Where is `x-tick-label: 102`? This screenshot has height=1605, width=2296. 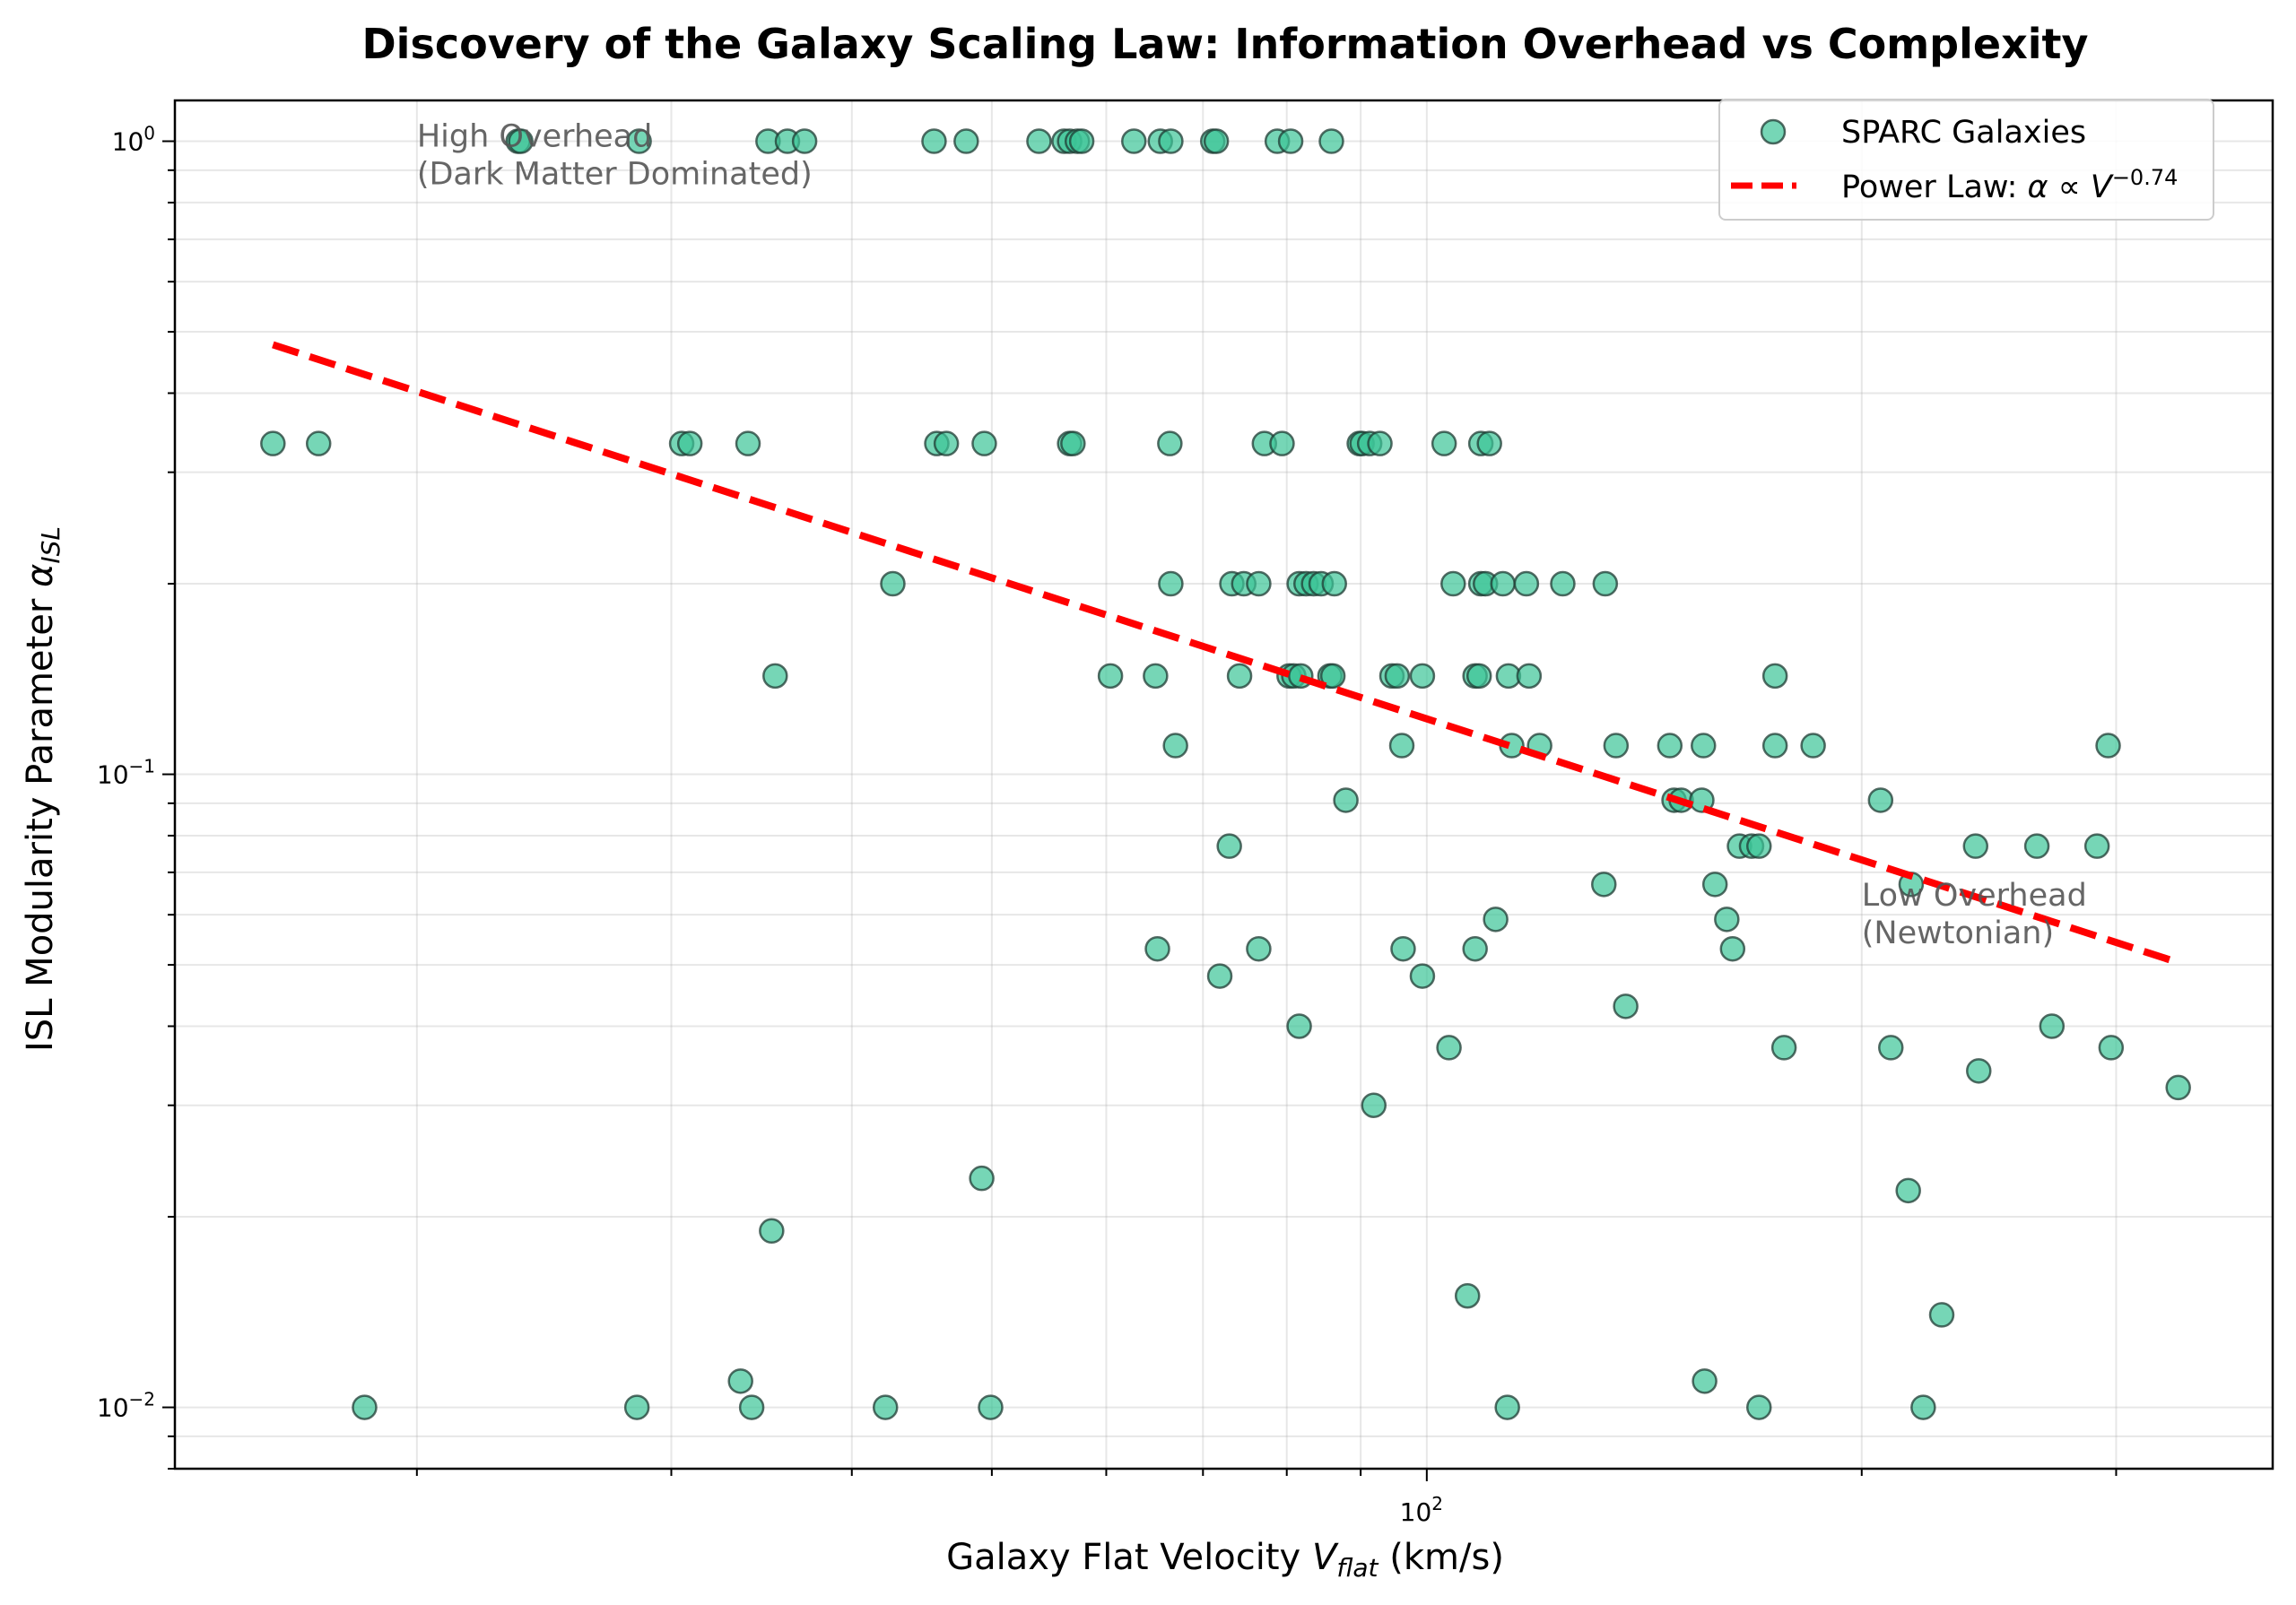
x-tick-label: 102 is located at coordinates (1421, 1510).